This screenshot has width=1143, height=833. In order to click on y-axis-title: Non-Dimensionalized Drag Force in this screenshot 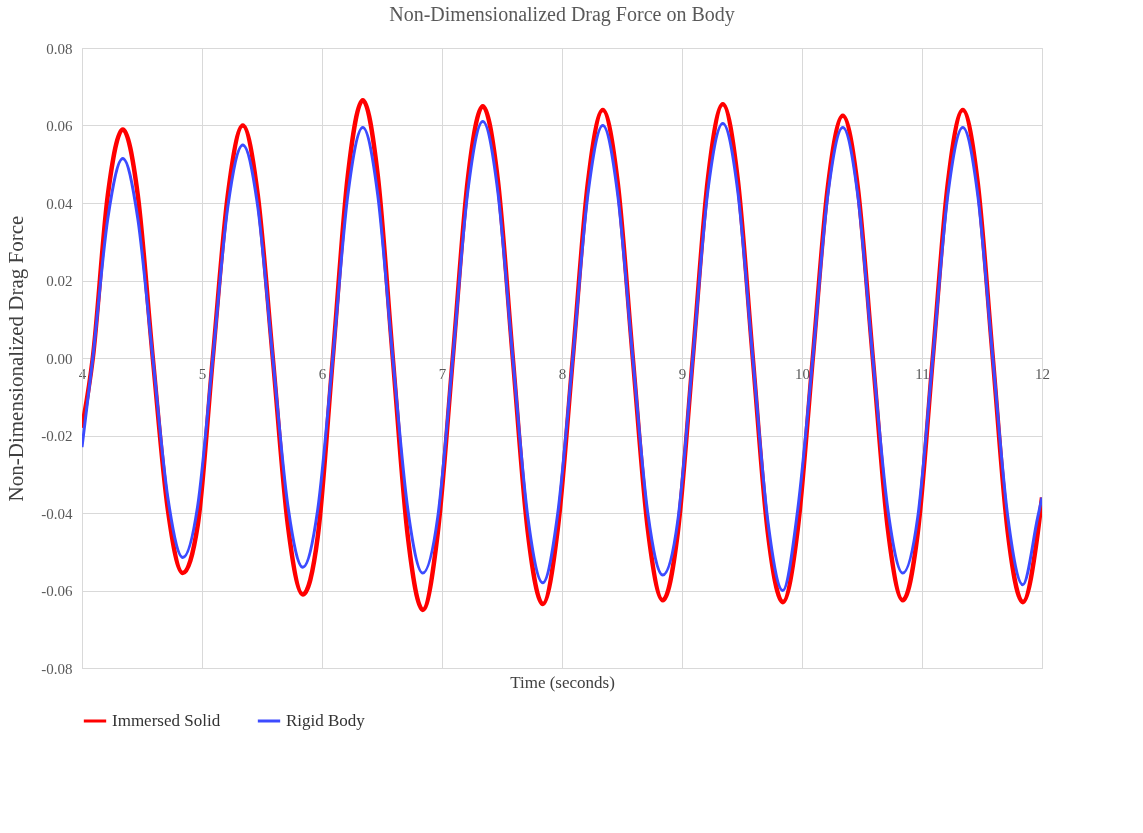, I will do `click(16, 358)`.